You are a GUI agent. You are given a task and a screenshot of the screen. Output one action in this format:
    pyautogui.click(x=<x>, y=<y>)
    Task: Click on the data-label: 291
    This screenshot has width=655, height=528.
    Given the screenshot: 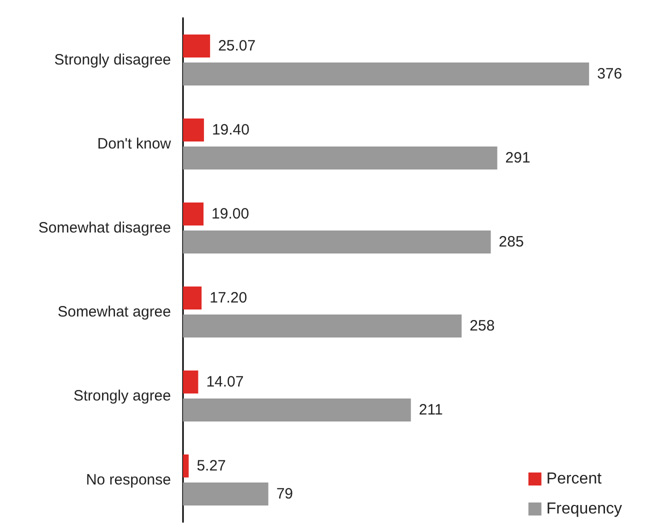 What is the action you would take?
    pyautogui.click(x=517, y=158)
    